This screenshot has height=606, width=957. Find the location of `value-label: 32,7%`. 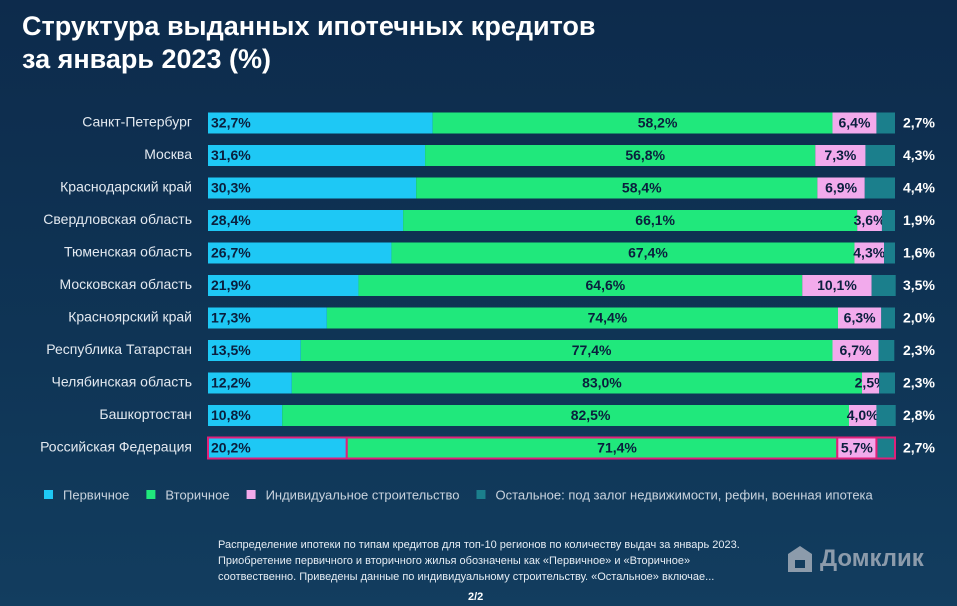

value-label: 32,7% is located at coordinates (231, 123).